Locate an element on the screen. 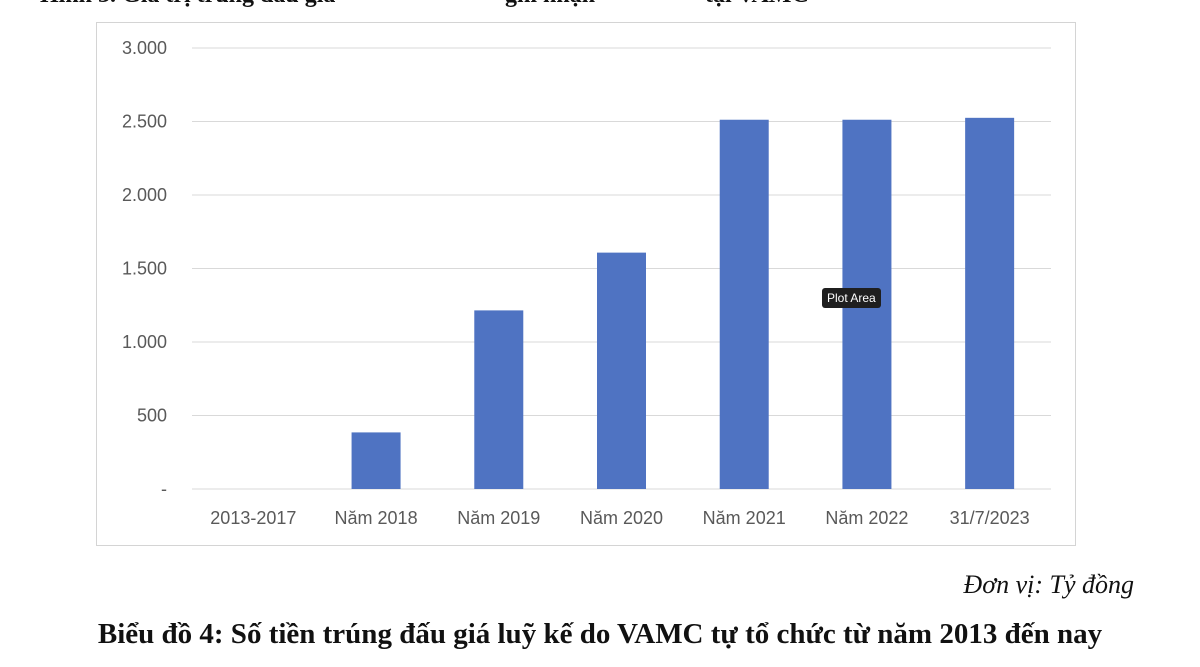 Image resolution: width=1200 pixels, height=667 pixels. x-tick-label: Năm 2022 is located at coordinates (866, 518).